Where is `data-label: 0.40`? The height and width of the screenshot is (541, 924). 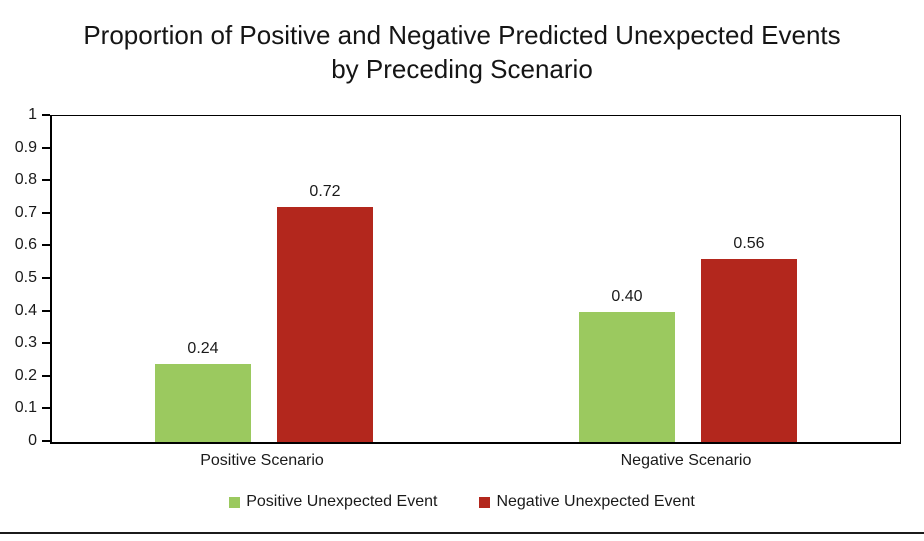
data-label: 0.40 is located at coordinates (627, 296).